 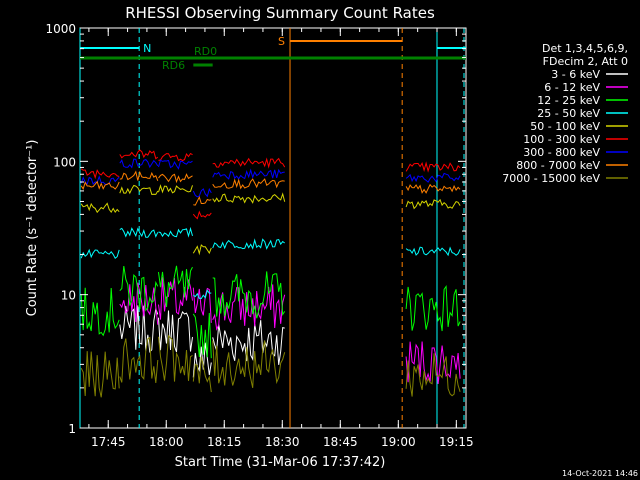 I want to click on annotation-rd6: RD6, so click(x=187, y=65).